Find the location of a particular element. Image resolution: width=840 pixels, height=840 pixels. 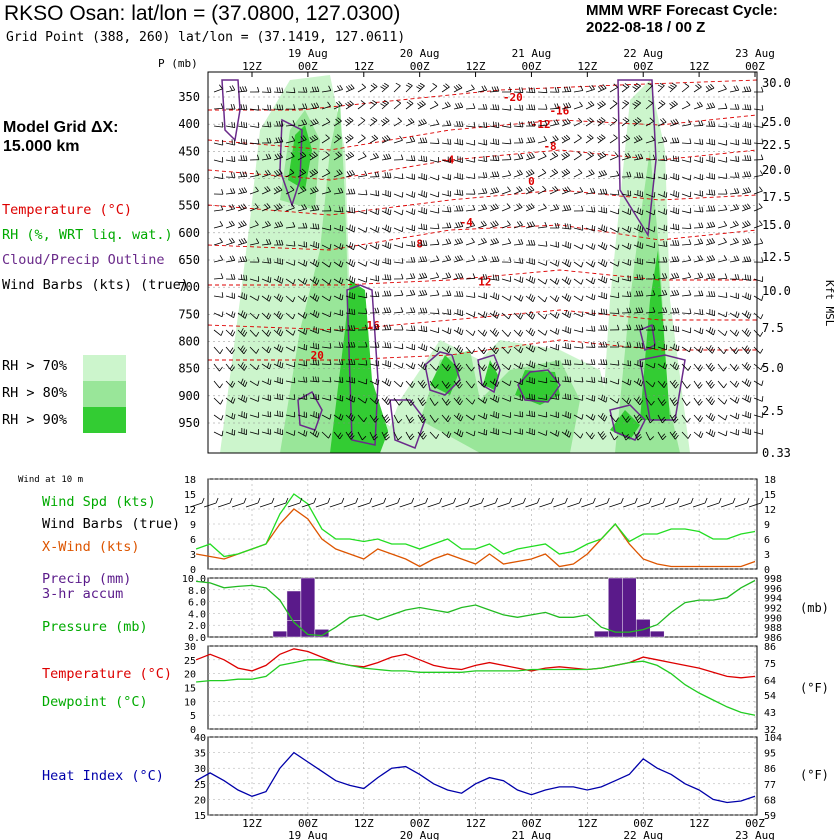

sfc-wind-barb is located at coordinates (741, 505).